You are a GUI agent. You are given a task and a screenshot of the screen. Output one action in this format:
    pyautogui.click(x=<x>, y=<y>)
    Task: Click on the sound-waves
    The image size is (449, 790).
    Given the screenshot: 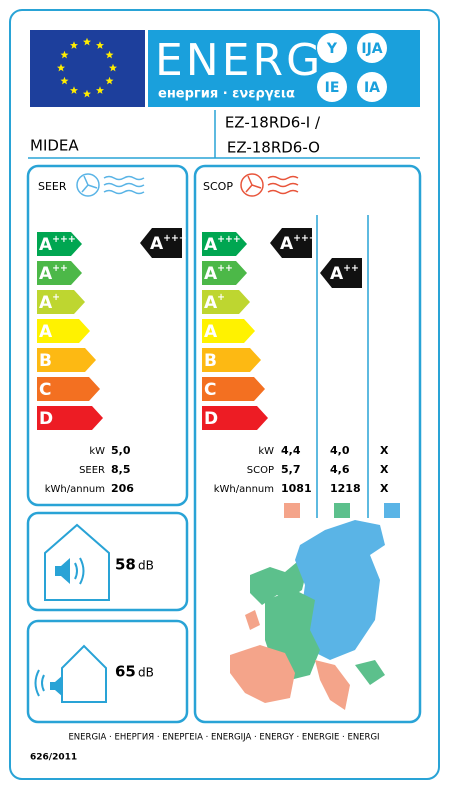 What is the action you would take?
    pyautogui.click(x=59, y=627)
    